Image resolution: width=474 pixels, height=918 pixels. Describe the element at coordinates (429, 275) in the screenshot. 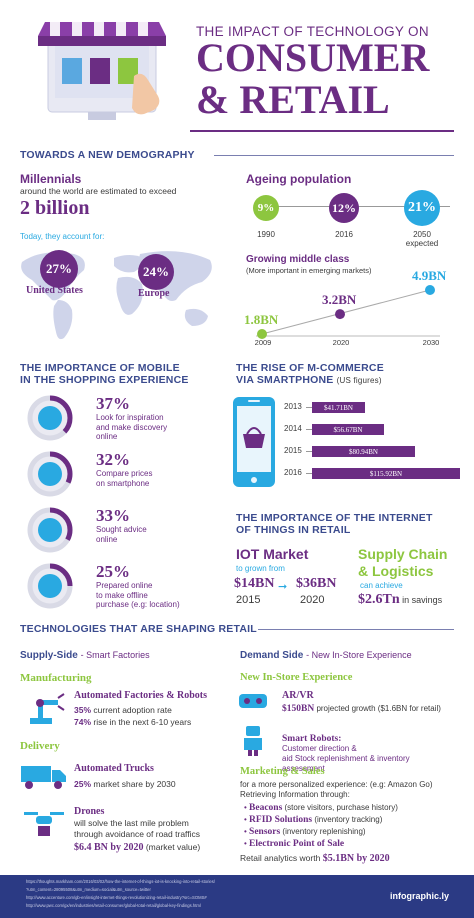

I see `middle-class-value: 4.9BN` at that location.